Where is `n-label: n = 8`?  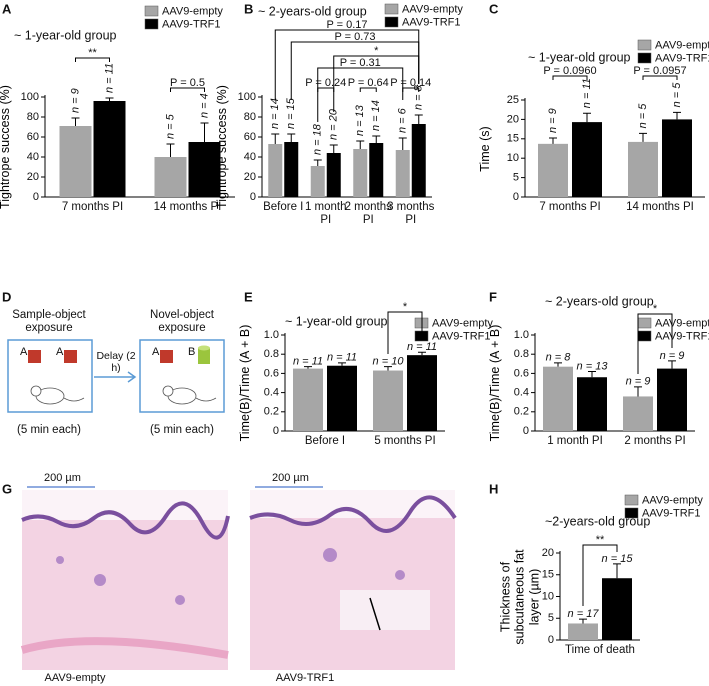
n-label: n = 8 is located at coordinates (559, 358).